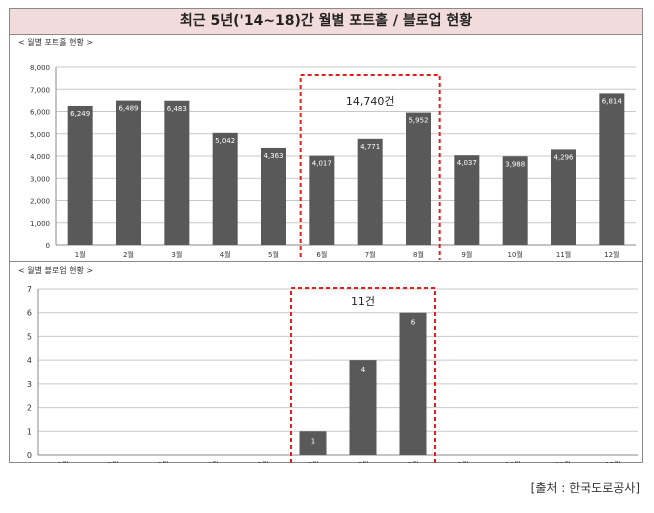  What do you see at coordinates (563, 254) in the screenshot?
I see `pothole-category-label: 11월` at bounding box center [563, 254].